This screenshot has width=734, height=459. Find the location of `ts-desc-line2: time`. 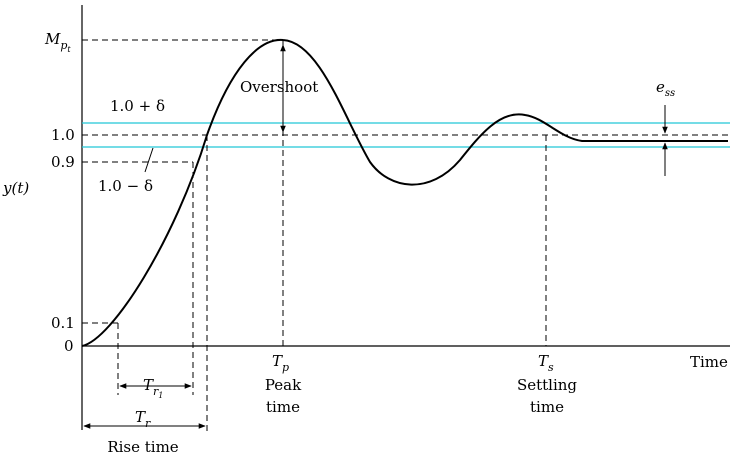

ts-desc-line2: time is located at coordinates (547, 407).